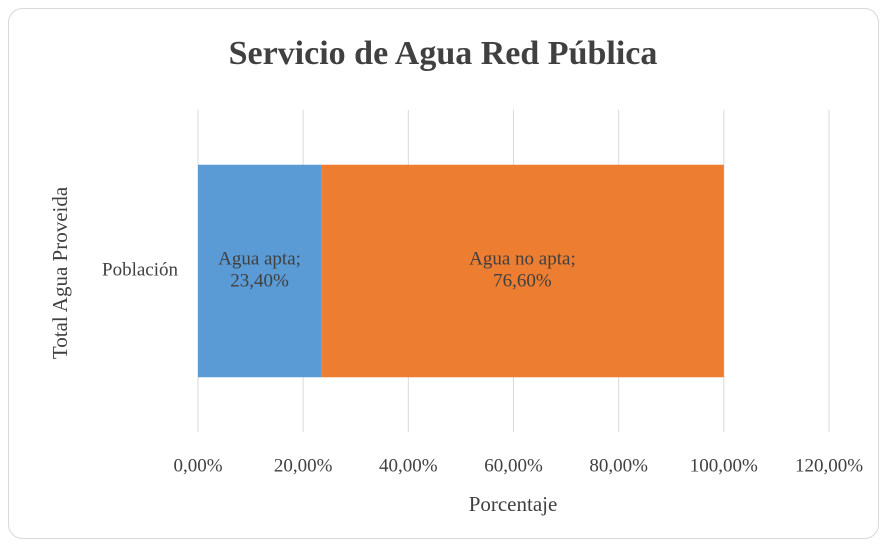  What do you see at coordinates (303, 465) in the screenshot?
I see `x-tick-label: 20,00%` at bounding box center [303, 465].